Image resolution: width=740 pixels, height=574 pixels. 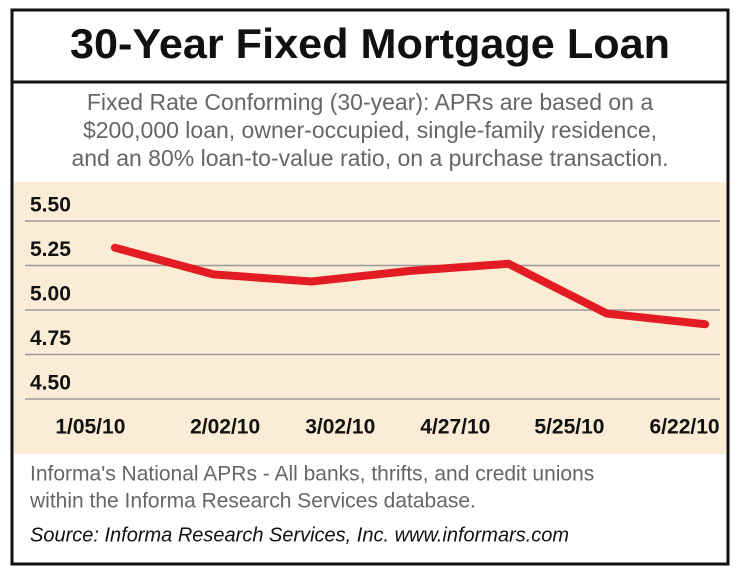 What do you see at coordinates (50, 205) in the screenshot?
I see `y-tick-label: 5.50` at bounding box center [50, 205].